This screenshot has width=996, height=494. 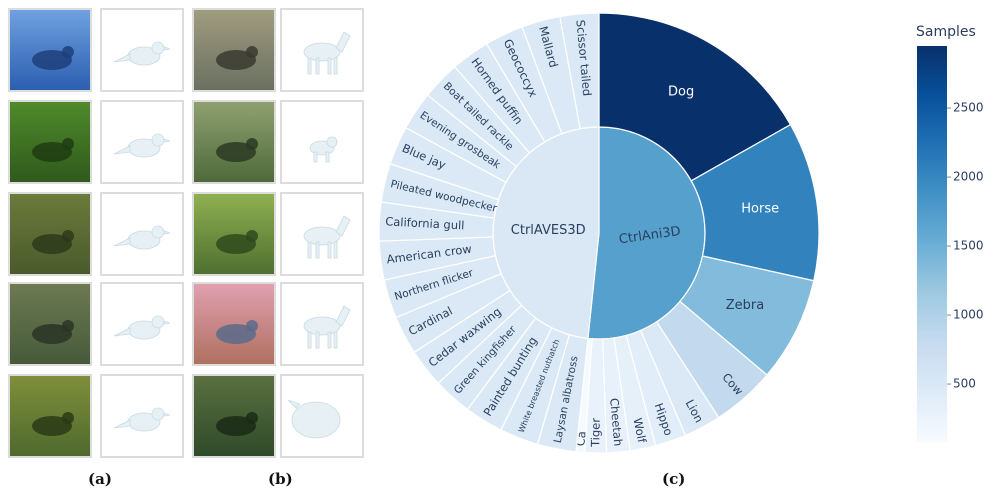 I want to click on bird-in-flowers-photo, so click(x=50, y=50).